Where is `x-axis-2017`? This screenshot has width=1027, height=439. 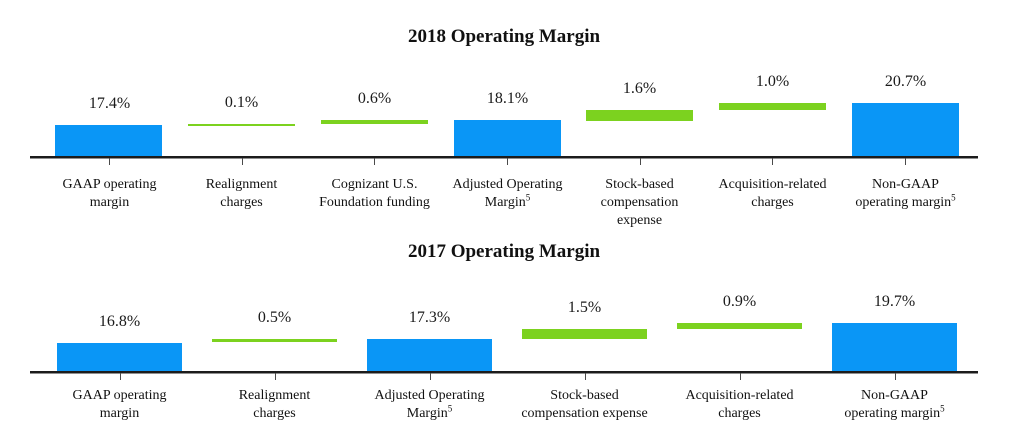
x-axis-2017 is located at coordinates (504, 372).